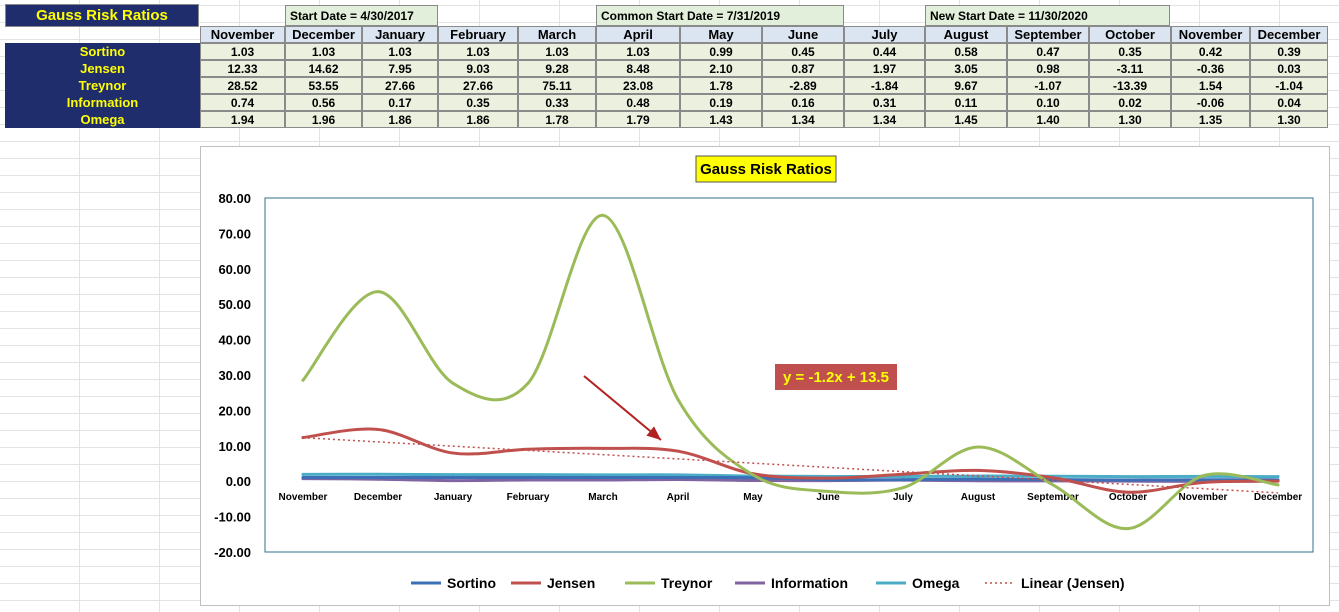  What do you see at coordinates (323, 68) in the screenshot?
I see `table-cell: 14.62` at bounding box center [323, 68].